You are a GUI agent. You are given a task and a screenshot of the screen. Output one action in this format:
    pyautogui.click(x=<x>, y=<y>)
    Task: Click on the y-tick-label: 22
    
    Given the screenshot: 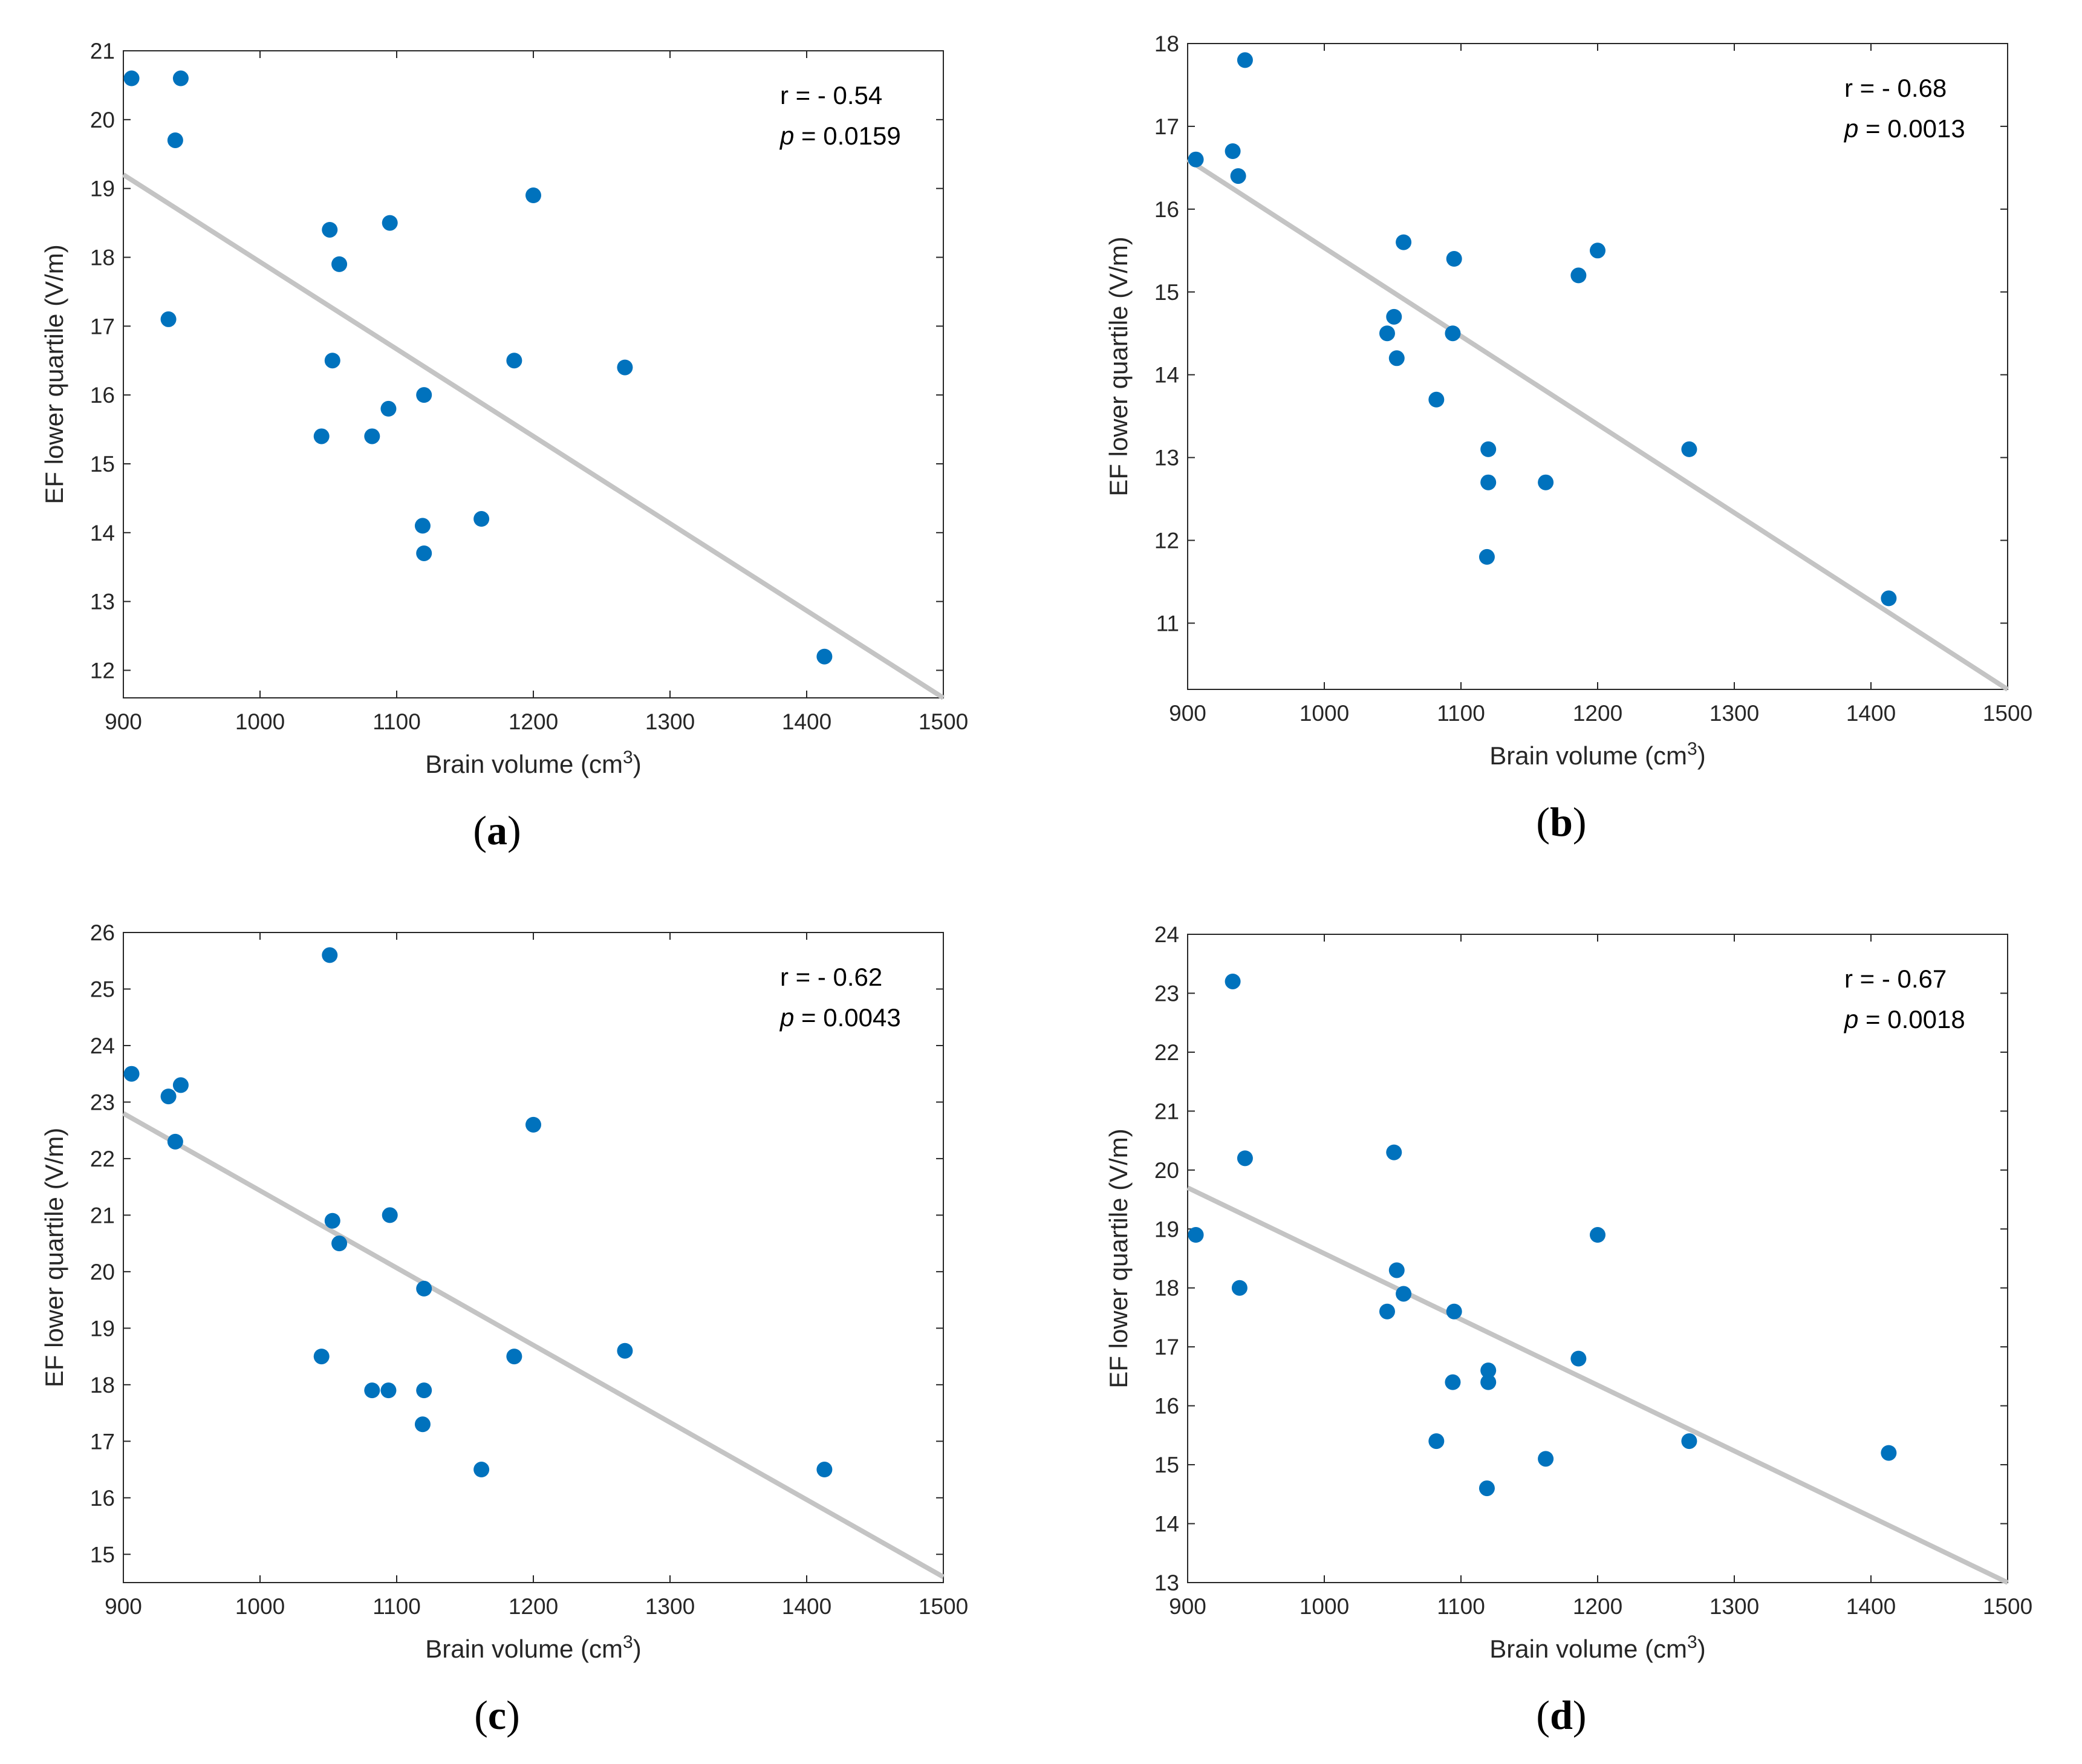 What is the action you would take?
    pyautogui.click(x=1166, y=1052)
    